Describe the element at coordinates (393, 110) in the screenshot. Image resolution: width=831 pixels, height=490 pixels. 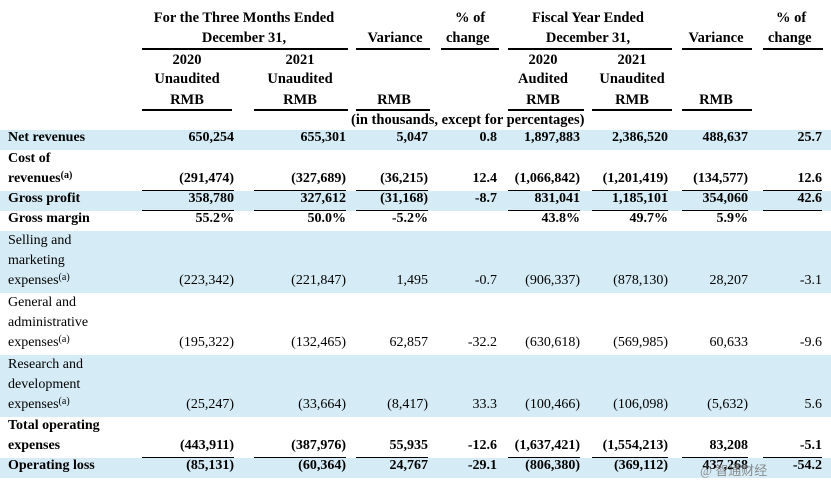
I see `rule-var-q` at that location.